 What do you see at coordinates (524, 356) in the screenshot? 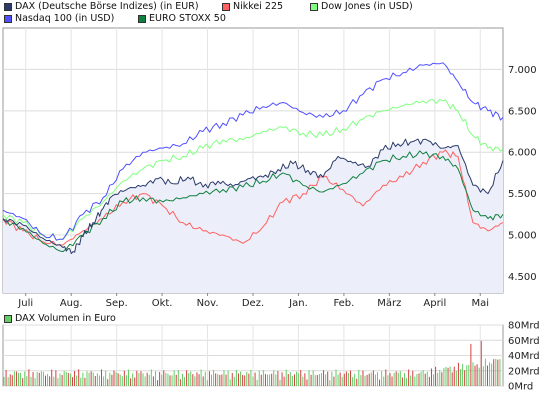
I see `volume-tick-label: 40Mrd` at bounding box center [524, 356].